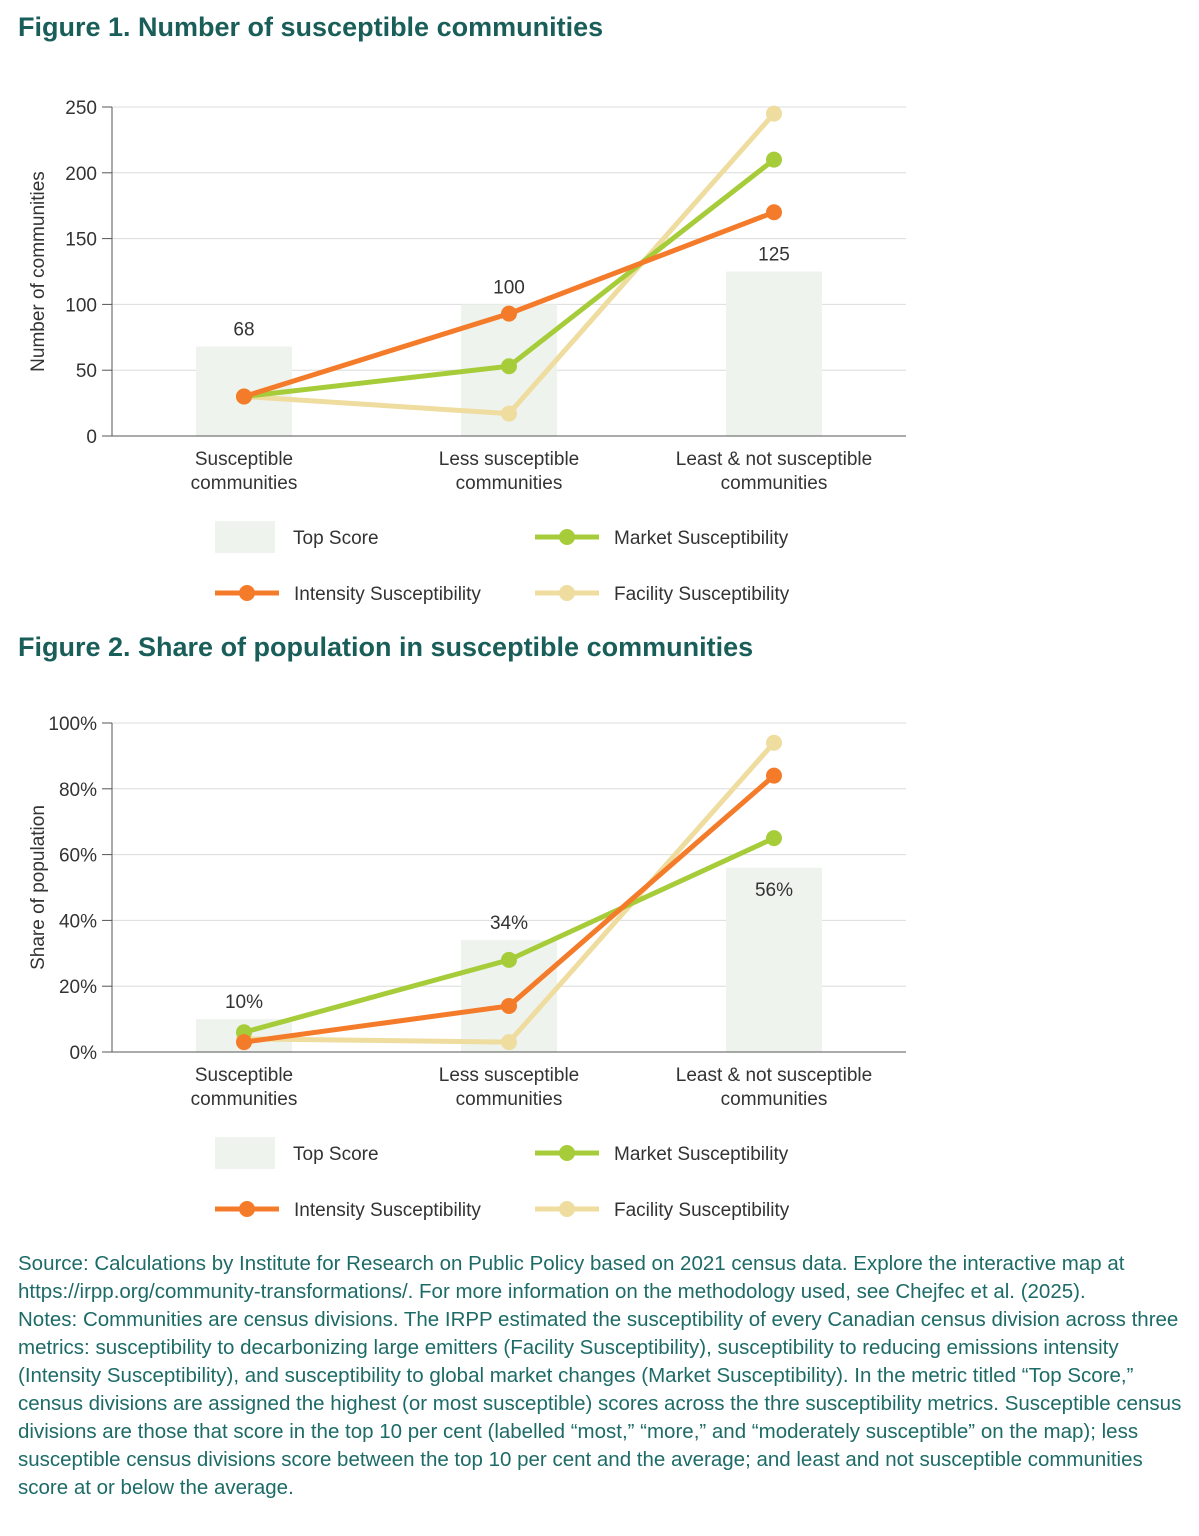 This screenshot has width=1199, height=1536. I want to click on y-tick-label: 50, so click(86, 371).